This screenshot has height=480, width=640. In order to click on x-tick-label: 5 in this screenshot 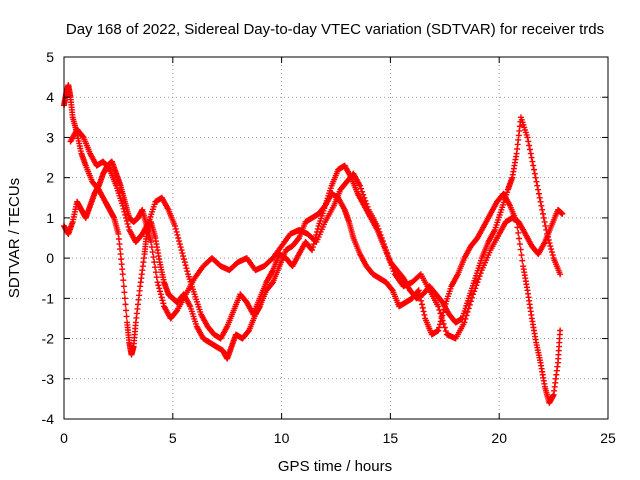, I will do `click(173, 438)`.